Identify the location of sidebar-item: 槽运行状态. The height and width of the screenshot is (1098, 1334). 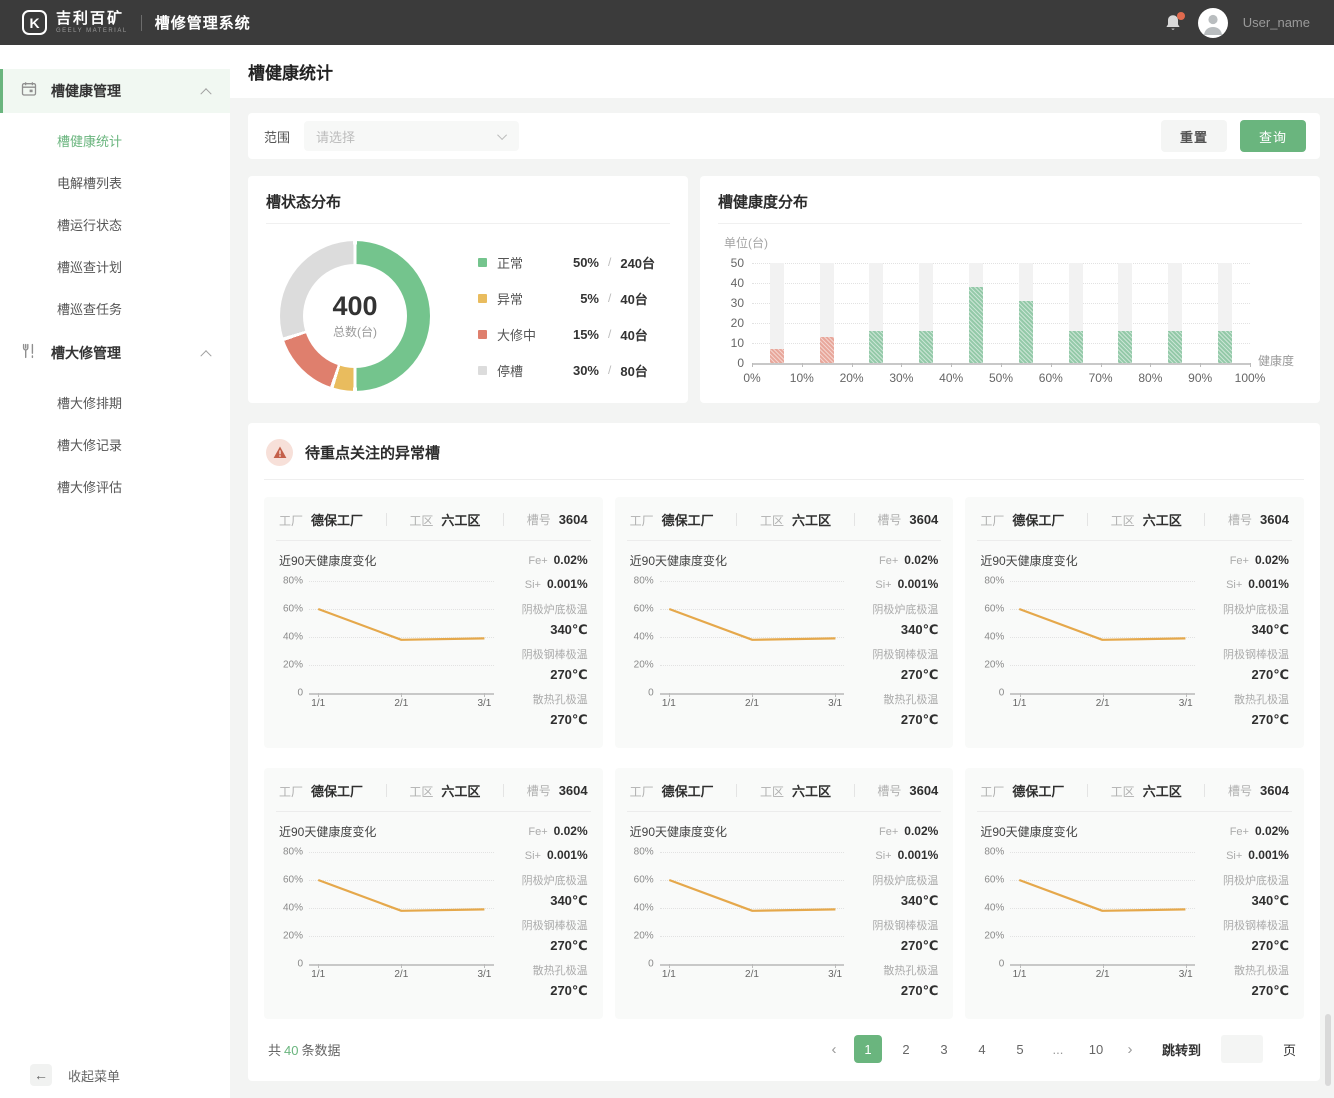
(90, 225).